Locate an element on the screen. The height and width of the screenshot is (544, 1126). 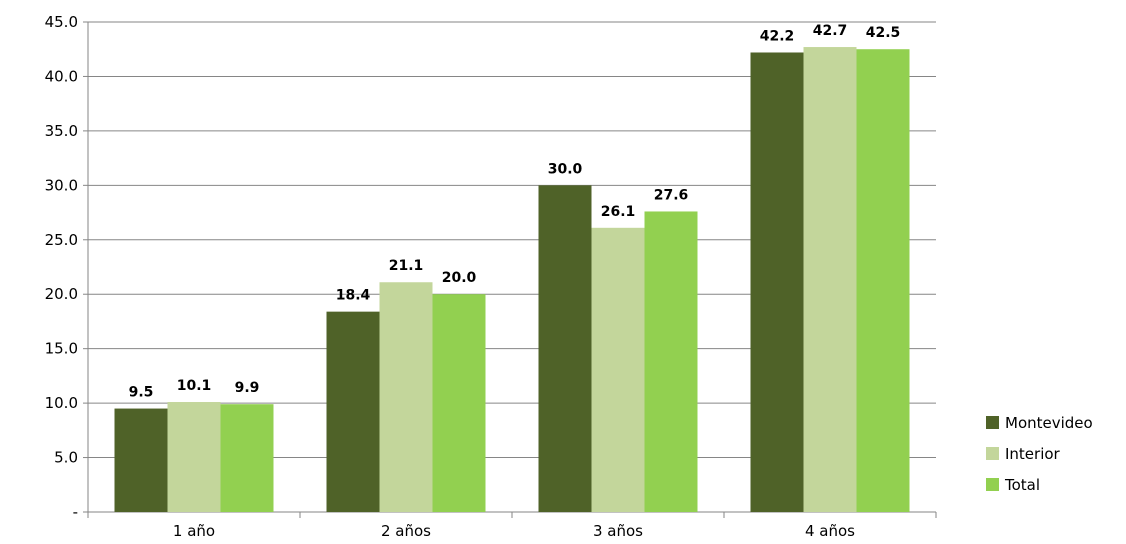
y-axis: - 5.0 10.0 15.0 20.0 25.0 30.0 35.0 40.0 45.0 is located at coordinates (67, 267).